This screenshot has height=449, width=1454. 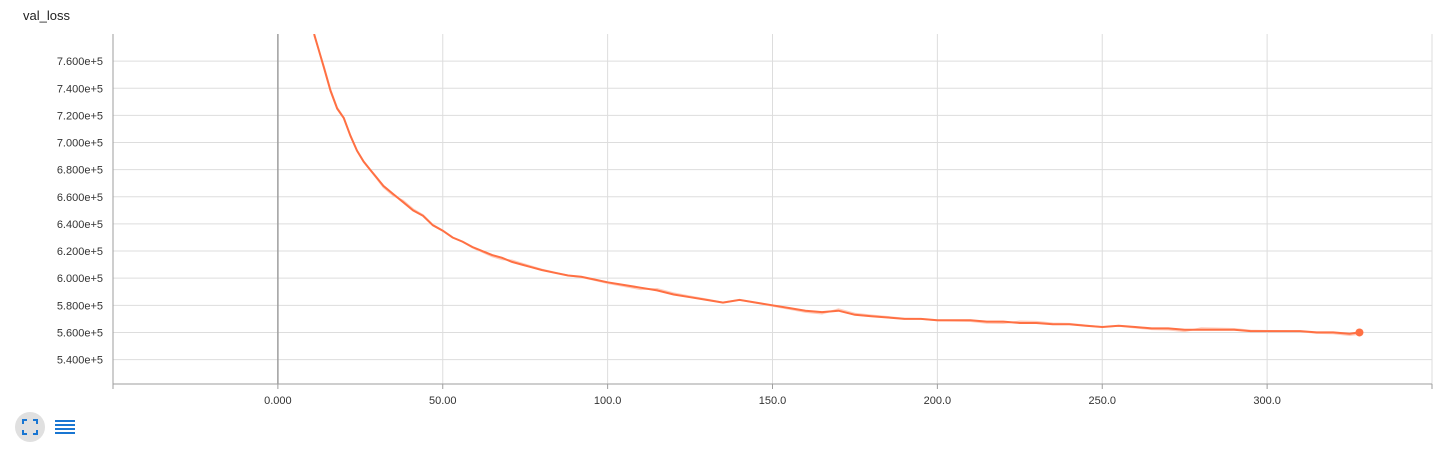 What do you see at coordinates (80, 198) in the screenshot?
I see `y-tick-label: 6.600e+5` at bounding box center [80, 198].